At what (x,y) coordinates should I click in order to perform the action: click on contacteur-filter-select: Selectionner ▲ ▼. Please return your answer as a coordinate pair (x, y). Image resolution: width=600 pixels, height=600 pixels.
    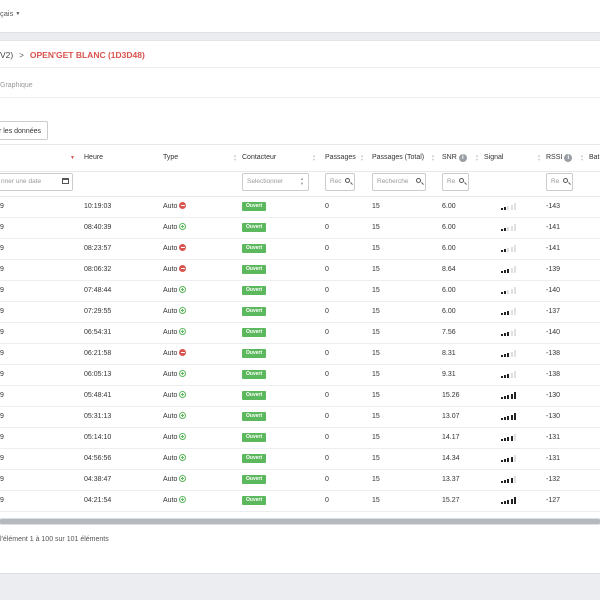
    Looking at the image, I should click on (275, 182).